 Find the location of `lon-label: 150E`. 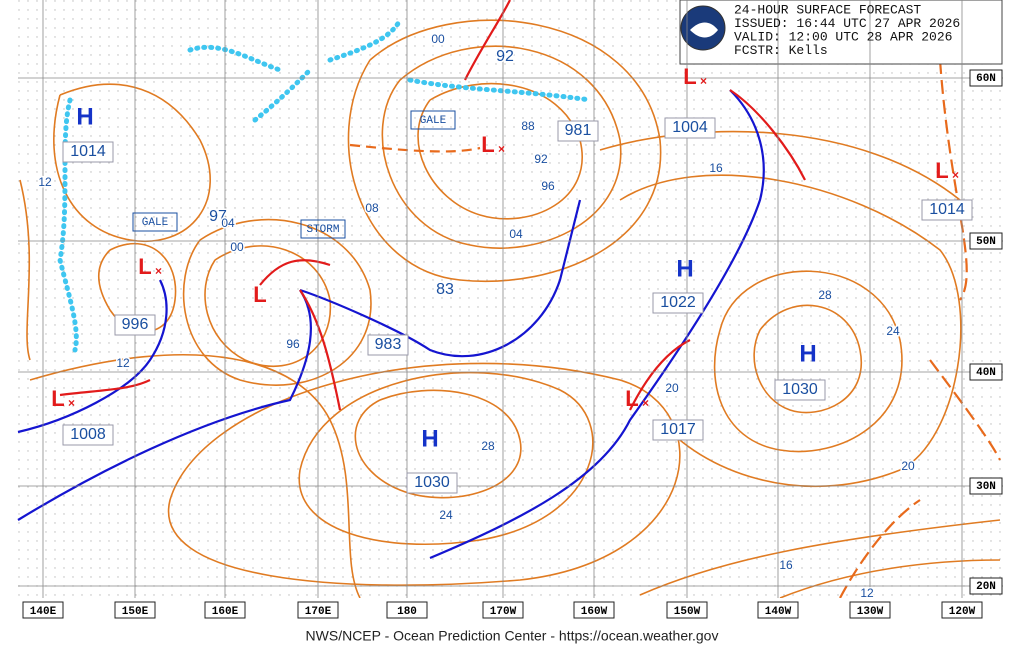

lon-label: 150E is located at coordinates (135, 612).